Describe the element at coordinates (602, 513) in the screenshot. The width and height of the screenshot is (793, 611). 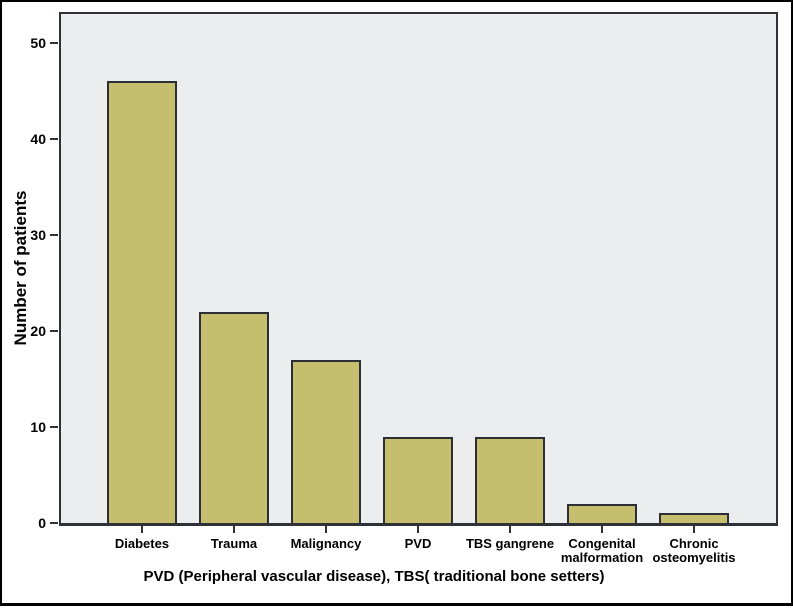
I see `bar-congenital-malformation` at that location.